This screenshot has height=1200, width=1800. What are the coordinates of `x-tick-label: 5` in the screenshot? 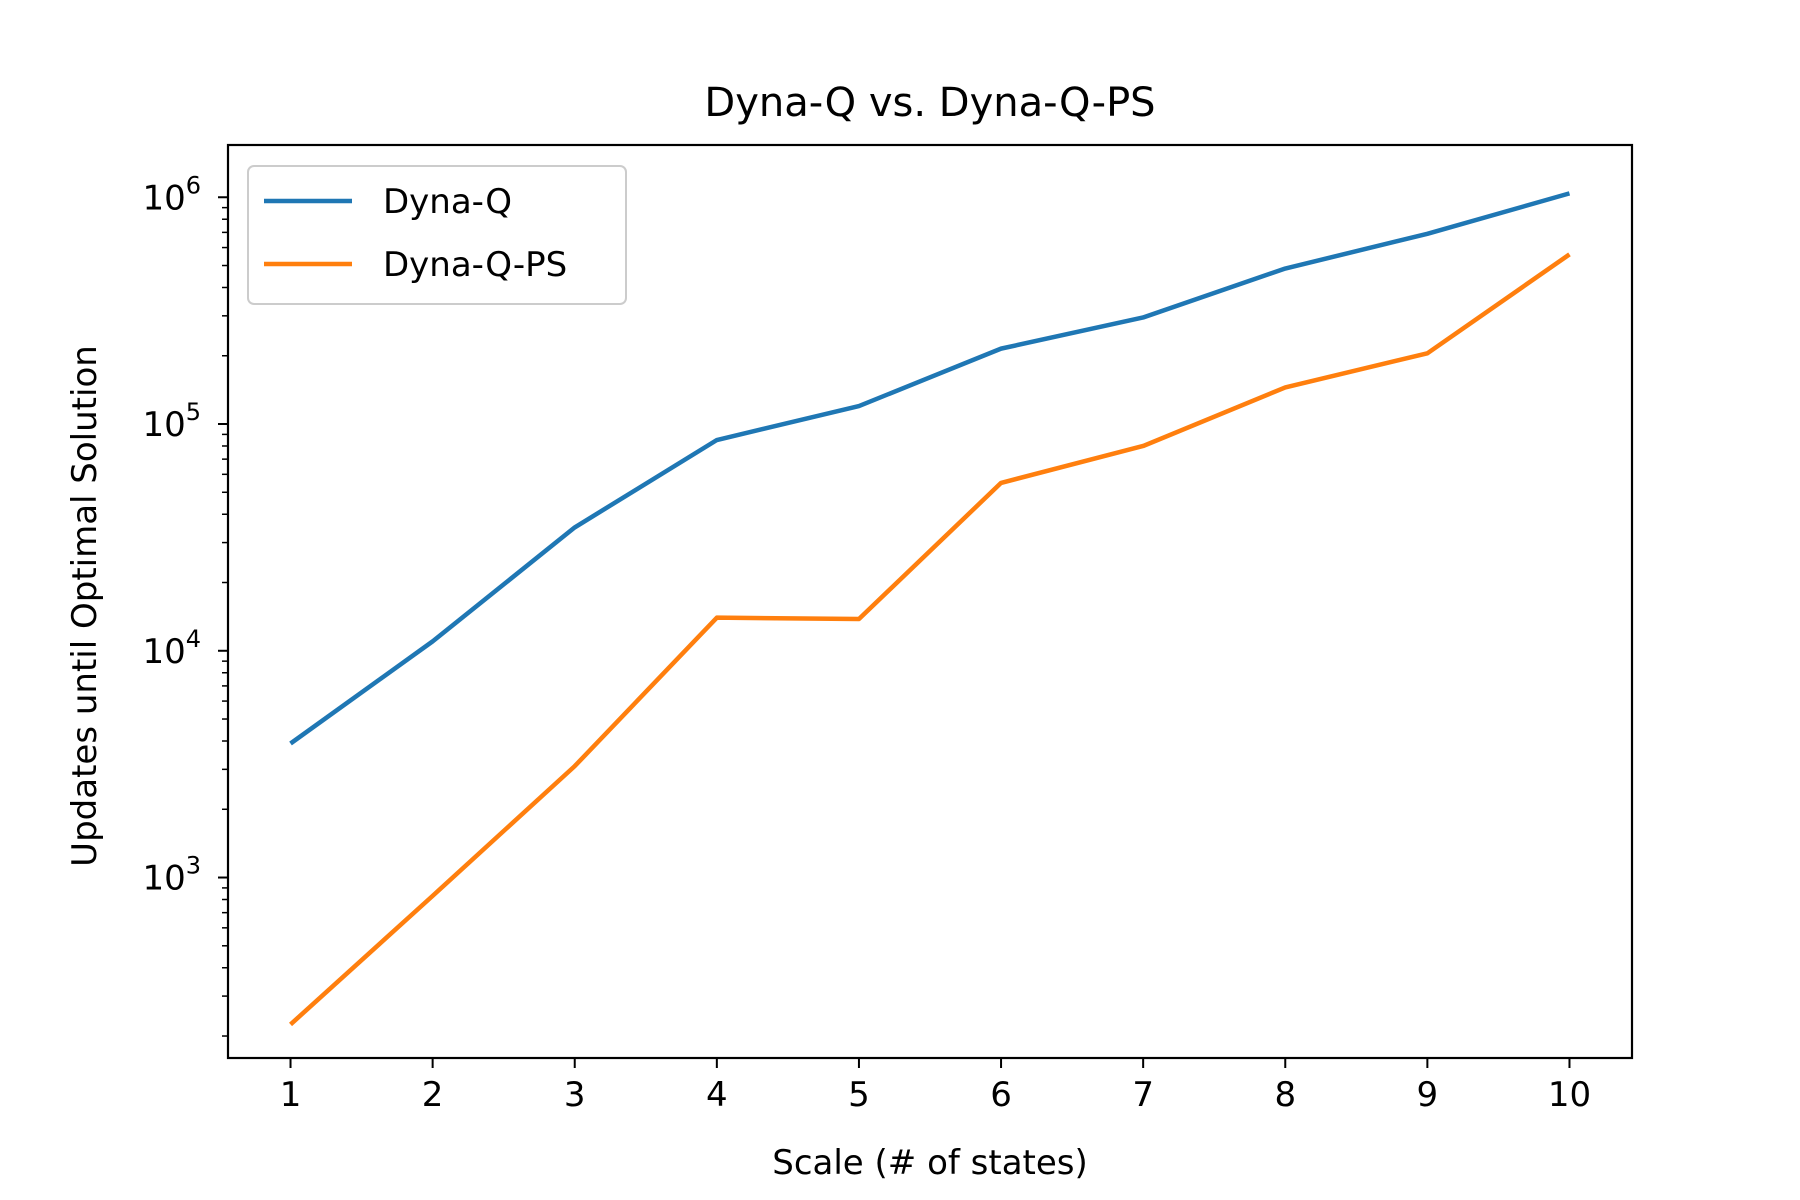 It's located at (859, 1095).